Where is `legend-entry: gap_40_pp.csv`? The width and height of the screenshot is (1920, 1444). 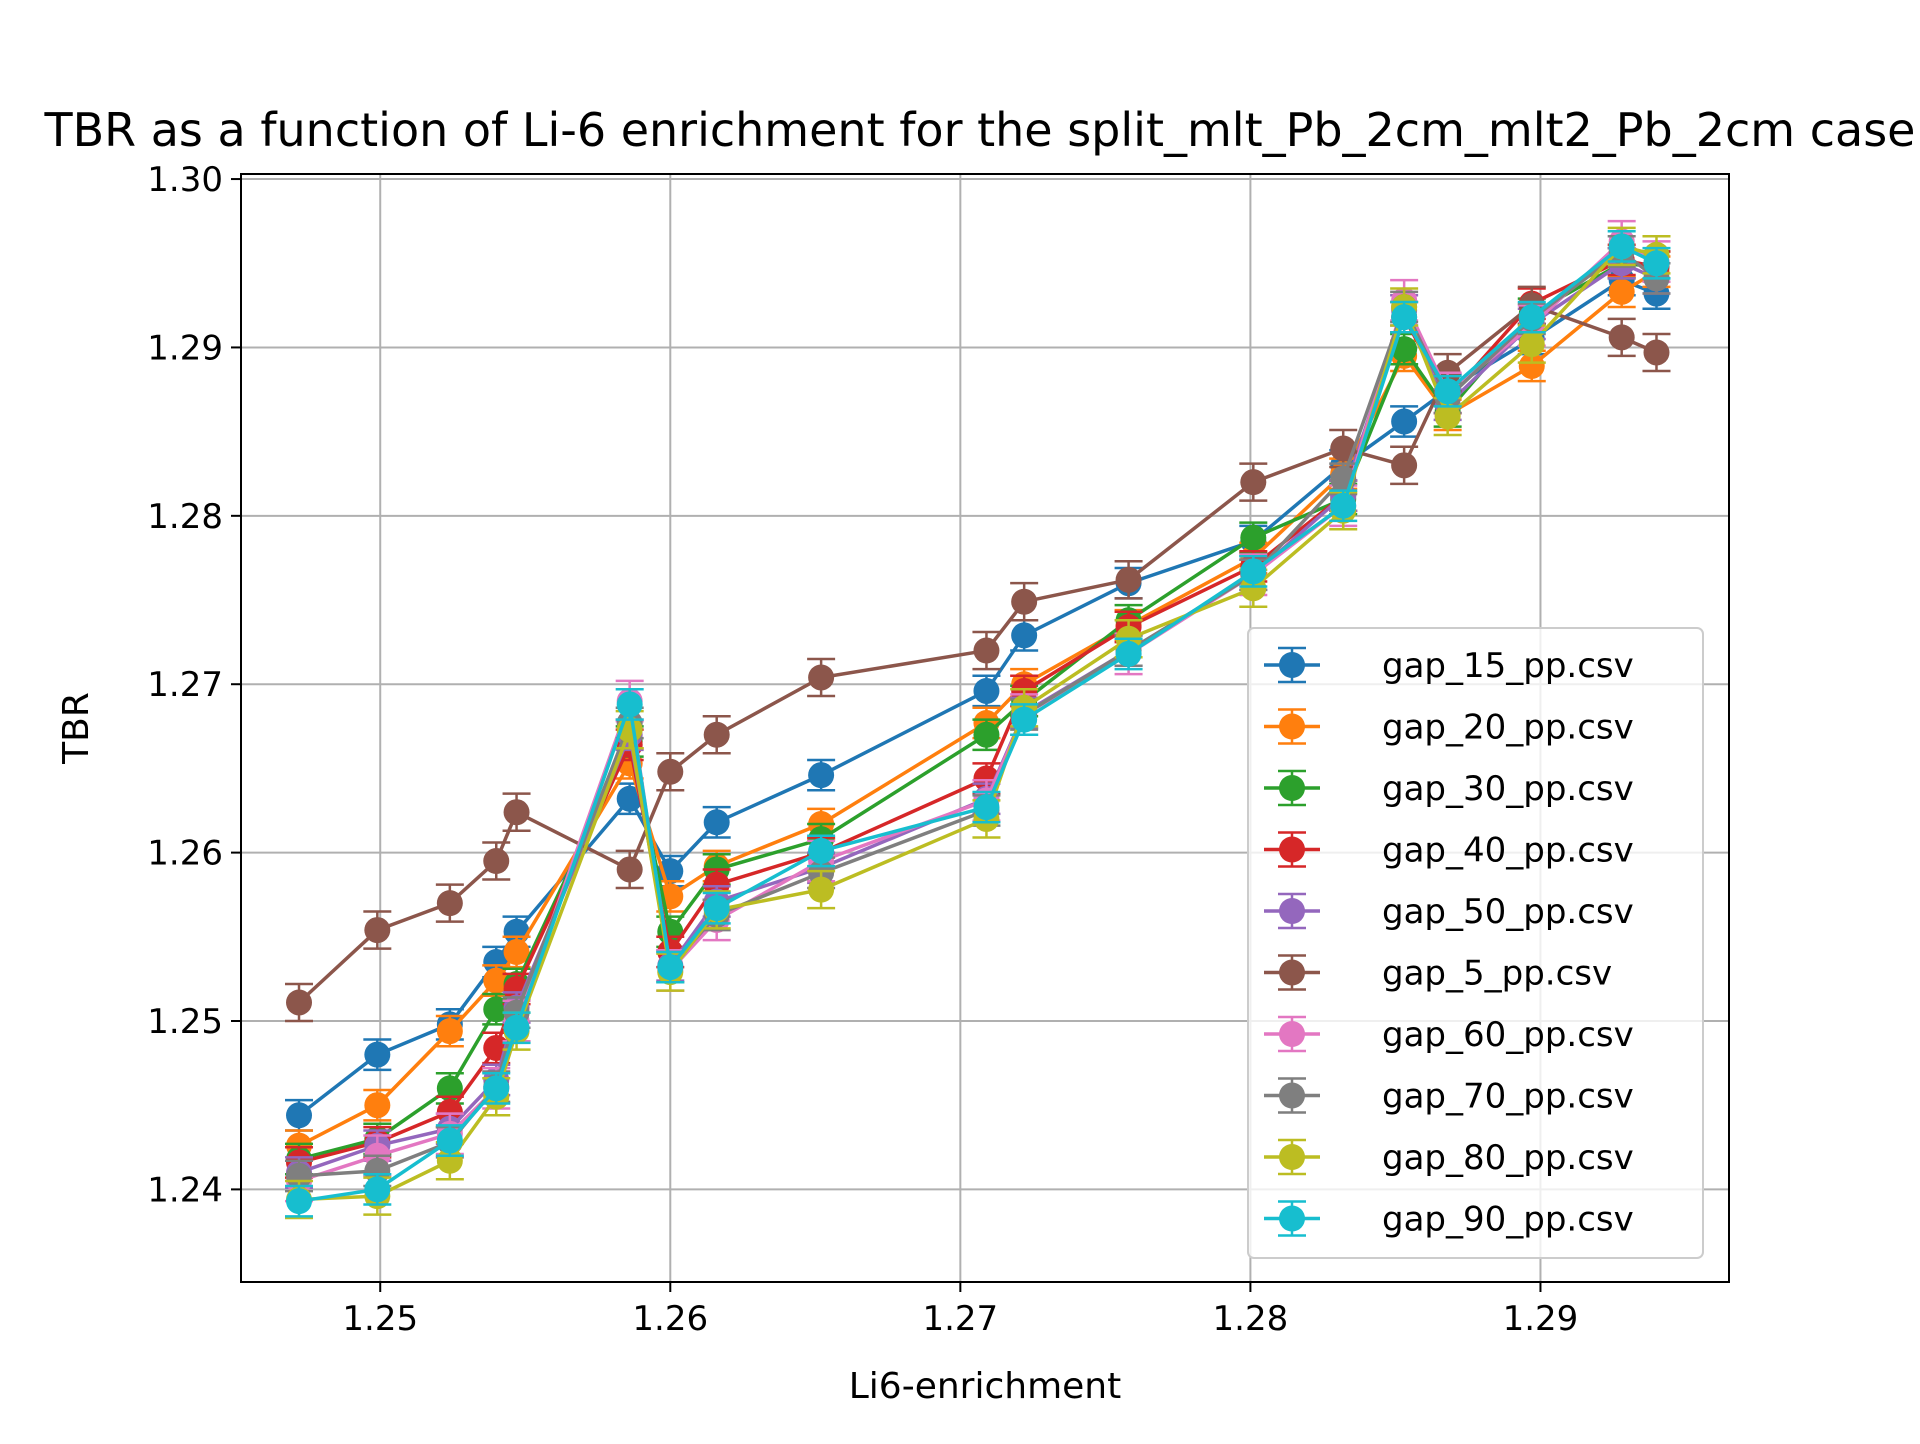 legend-entry: gap_40_pp.csv is located at coordinates (1449, 851).